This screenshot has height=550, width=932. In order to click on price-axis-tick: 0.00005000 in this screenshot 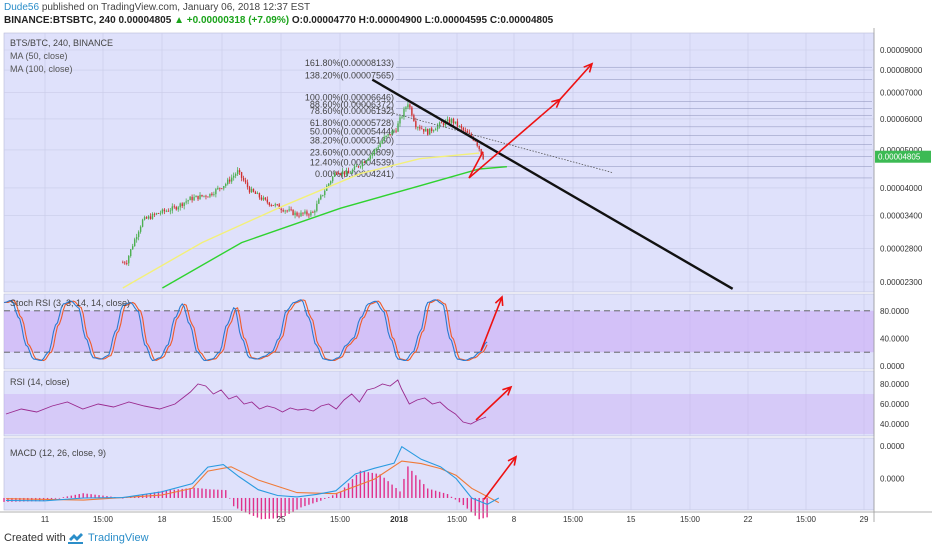, I will do `click(901, 150)`.